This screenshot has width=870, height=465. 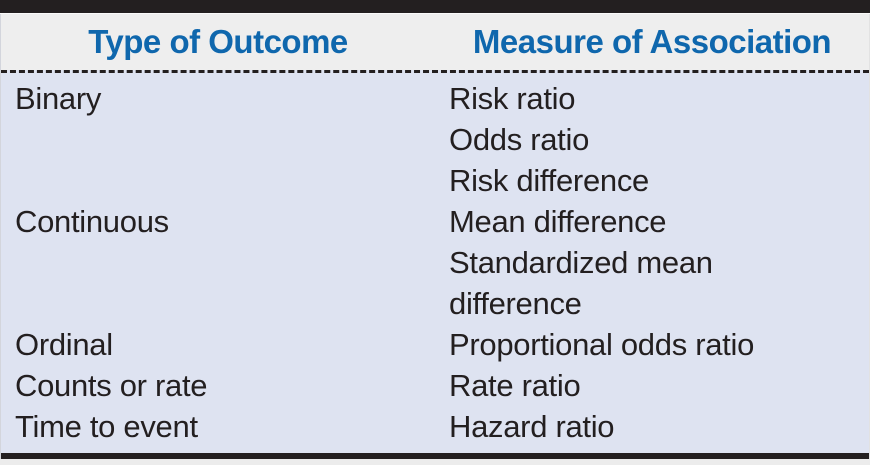 I want to click on column-header-measure-of-association: Measure of Association, so click(x=652, y=41).